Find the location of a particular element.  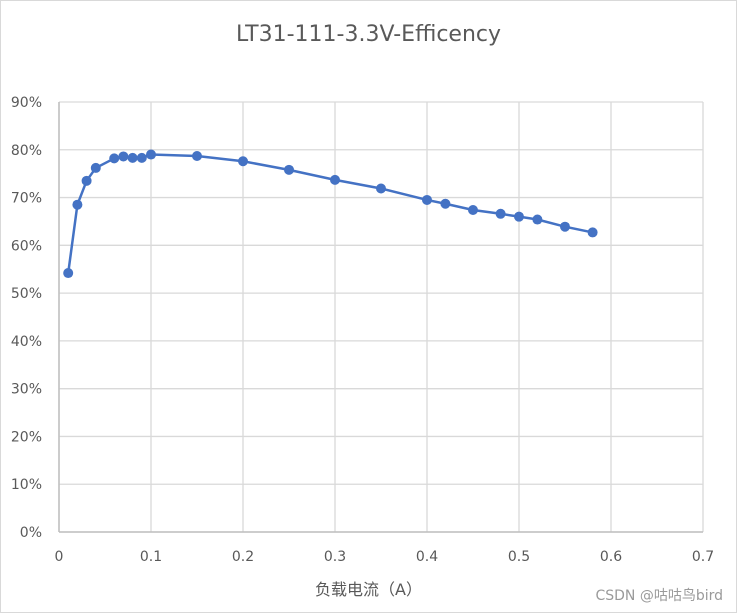

x-tick-label: 0.4 is located at coordinates (427, 557).